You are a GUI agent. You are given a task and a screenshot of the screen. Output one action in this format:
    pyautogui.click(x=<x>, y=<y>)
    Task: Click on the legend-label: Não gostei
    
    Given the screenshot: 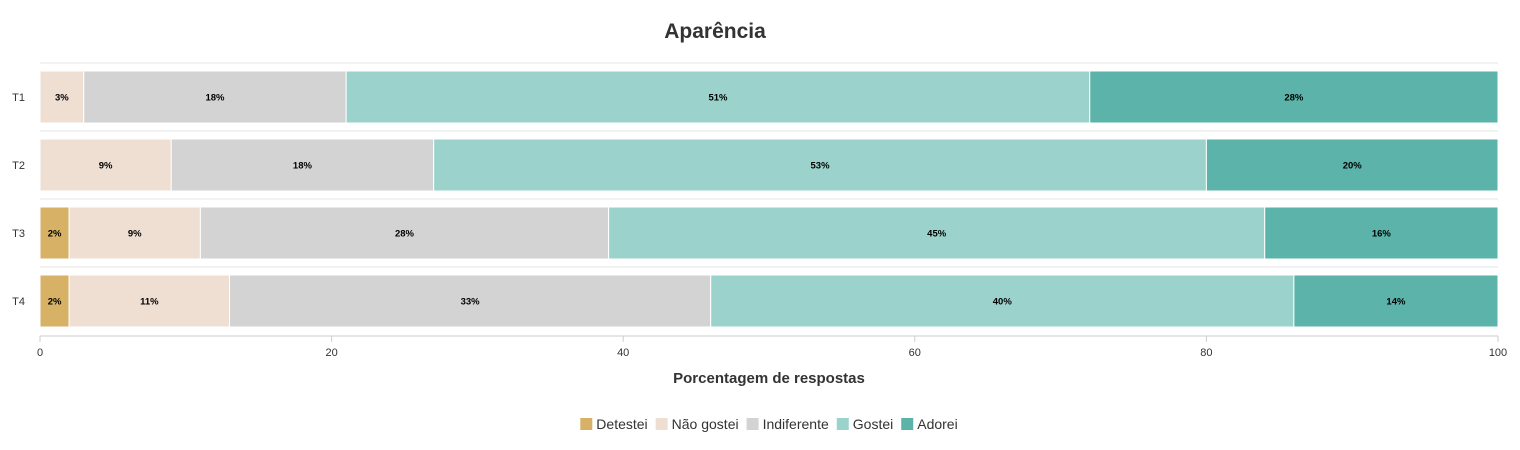 What is the action you would take?
    pyautogui.click(x=705, y=424)
    